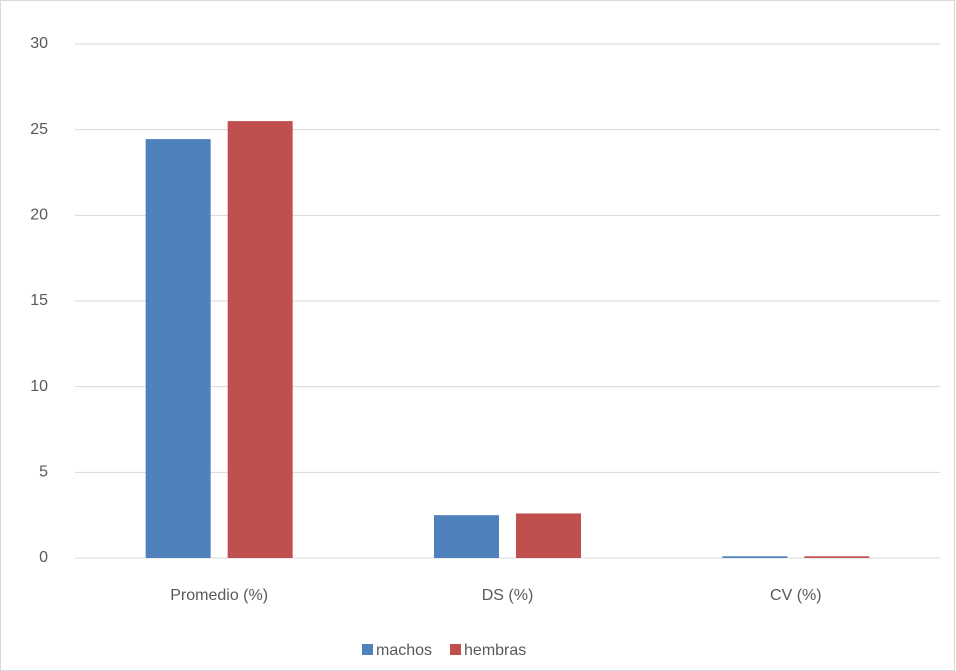 This screenshot has height=671, width=956. I want to click on y-tick-label: 30, so click(39, 43).